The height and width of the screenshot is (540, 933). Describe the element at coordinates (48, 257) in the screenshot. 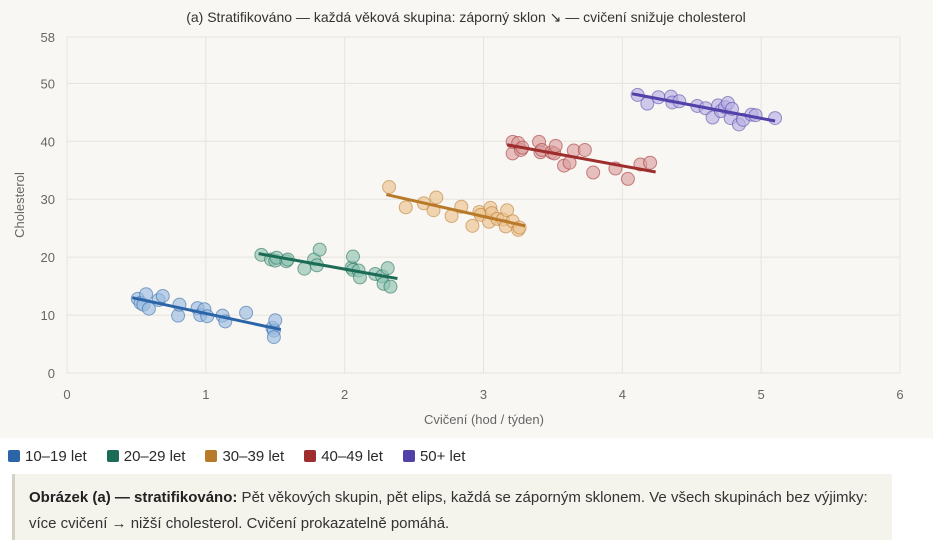

I see `y-tick-label: 20` at that location.